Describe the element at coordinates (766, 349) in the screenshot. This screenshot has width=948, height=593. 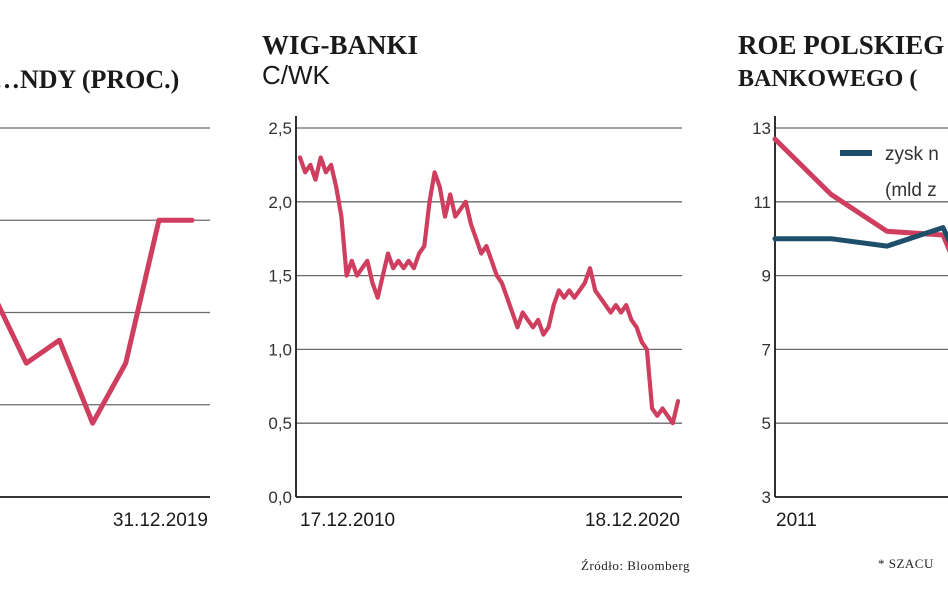
I see `y-tick-label: 7` at that location.